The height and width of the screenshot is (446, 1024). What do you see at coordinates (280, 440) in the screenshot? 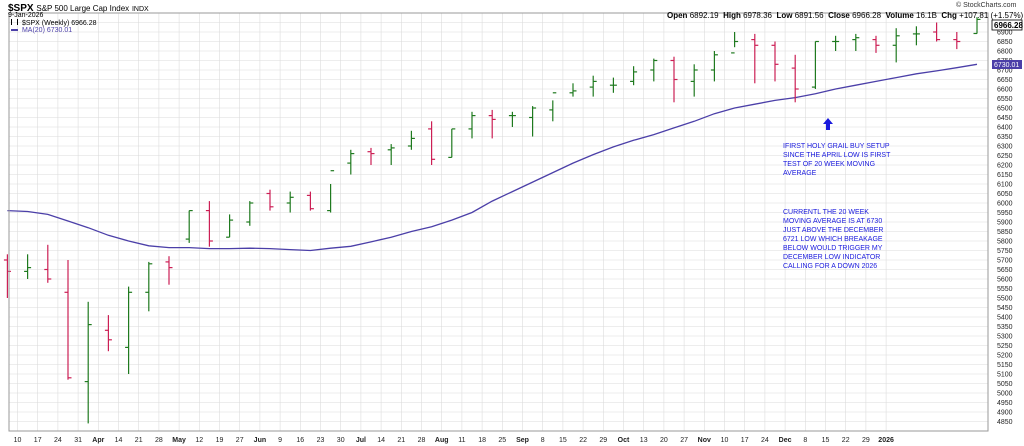
I see `x-tick-label: 9` at bounding box center [280, 440].